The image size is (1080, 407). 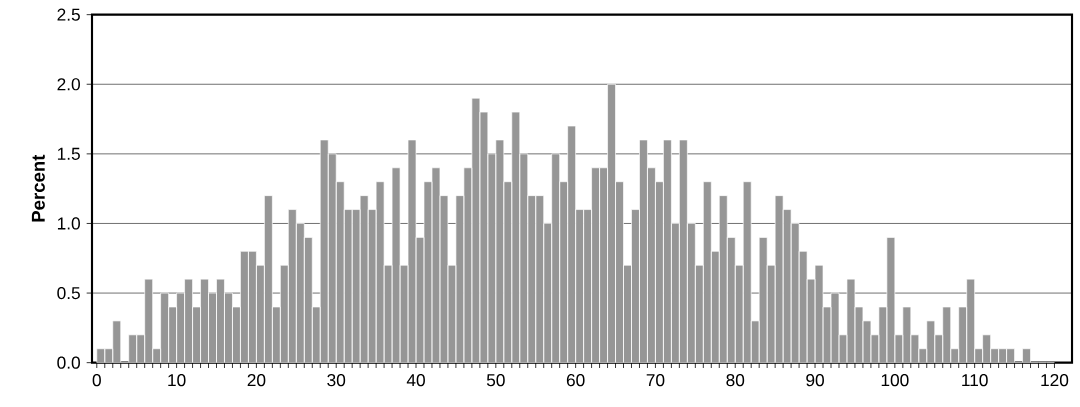 What do you see at coordinates (895, 380) in the screenshot?
I see `x-tick-label: 100` at bounding box center [895, 380].